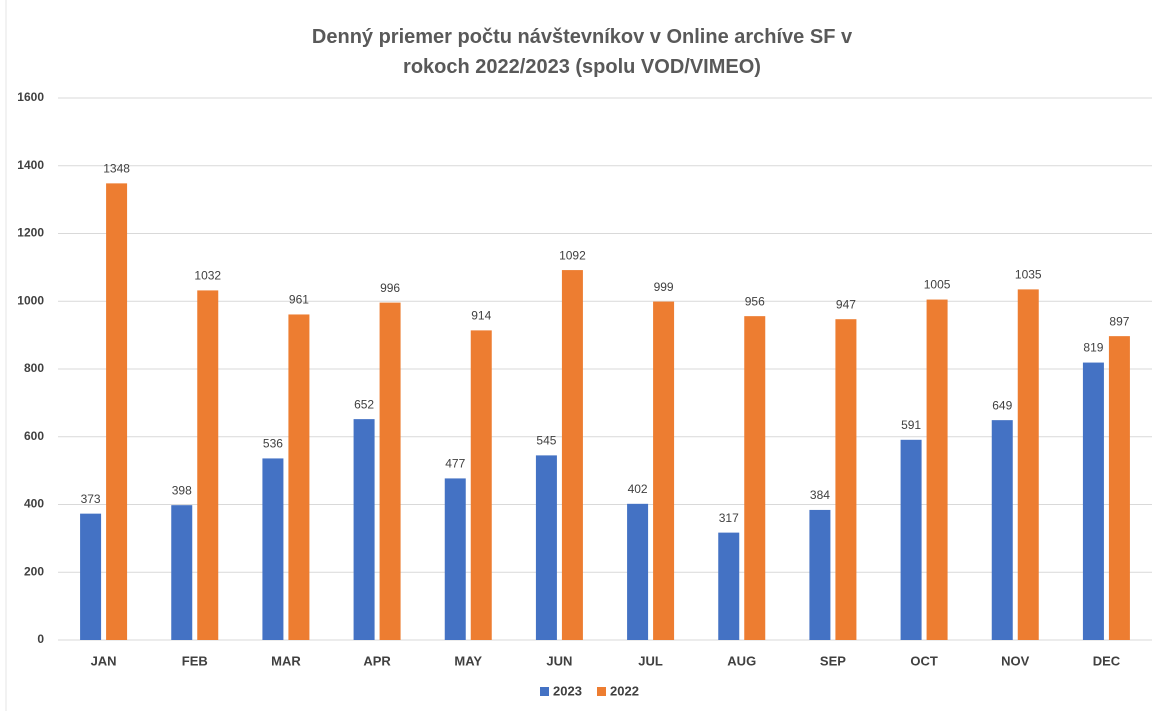 Image resolution: width=1164 pixels, height=711 pixels. I want to click on value-label: 477, so click(455, 464).